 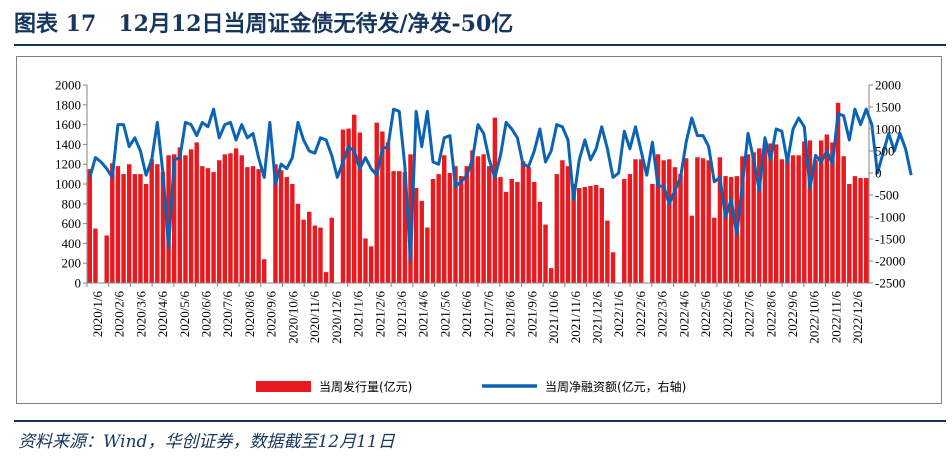 What do you see at coordinates (68, 144) in the screenshot?
I see `left-tick-label: 1400` at bounding box center [68, 144].